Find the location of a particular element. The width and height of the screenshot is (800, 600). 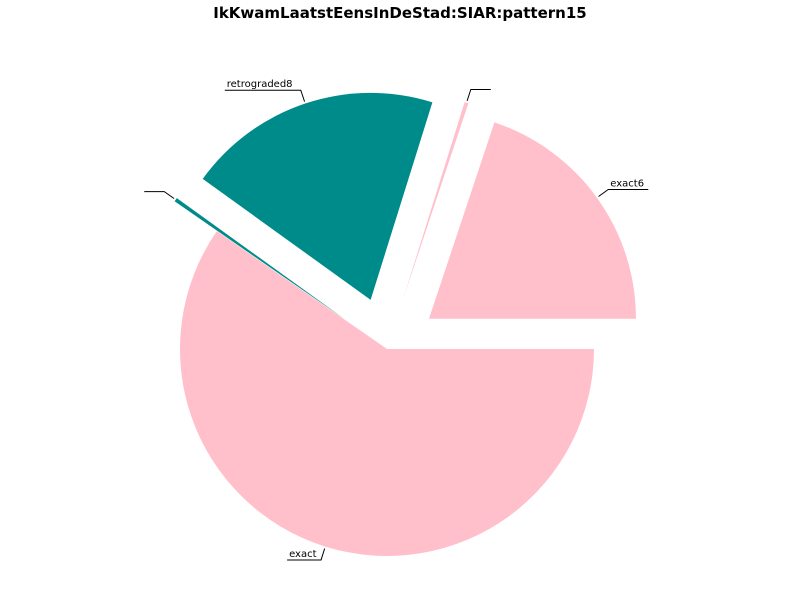

slice-label: retrograded8 is located at coordinates (260, 84).